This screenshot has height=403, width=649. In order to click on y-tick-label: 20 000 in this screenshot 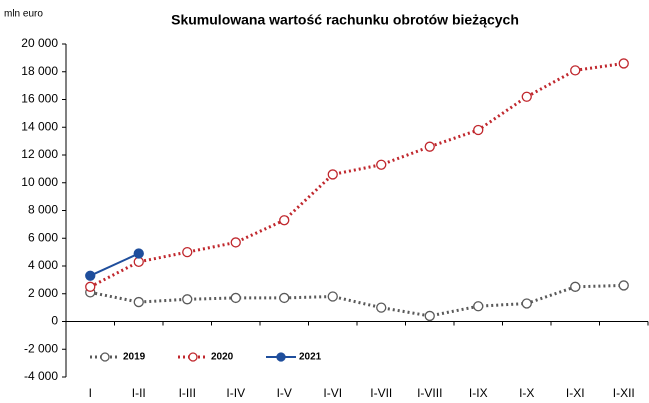, I will do `click(39, 43)`.